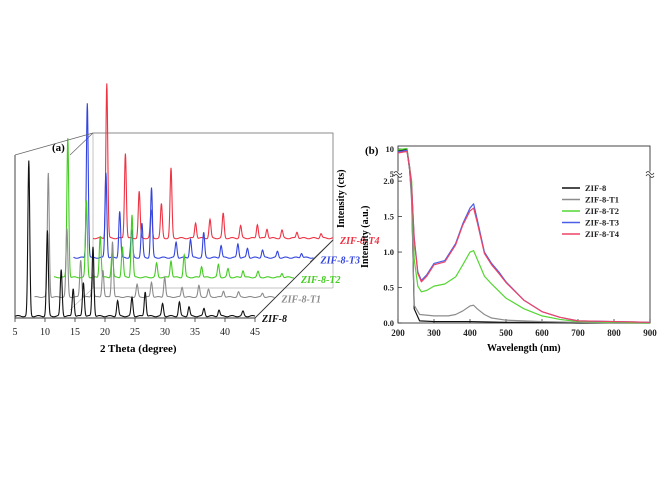 This screenshot has height=486, width=660. I want to click on panel-b-y-axis-label: Intensity (a.u.), so click(365, 236).